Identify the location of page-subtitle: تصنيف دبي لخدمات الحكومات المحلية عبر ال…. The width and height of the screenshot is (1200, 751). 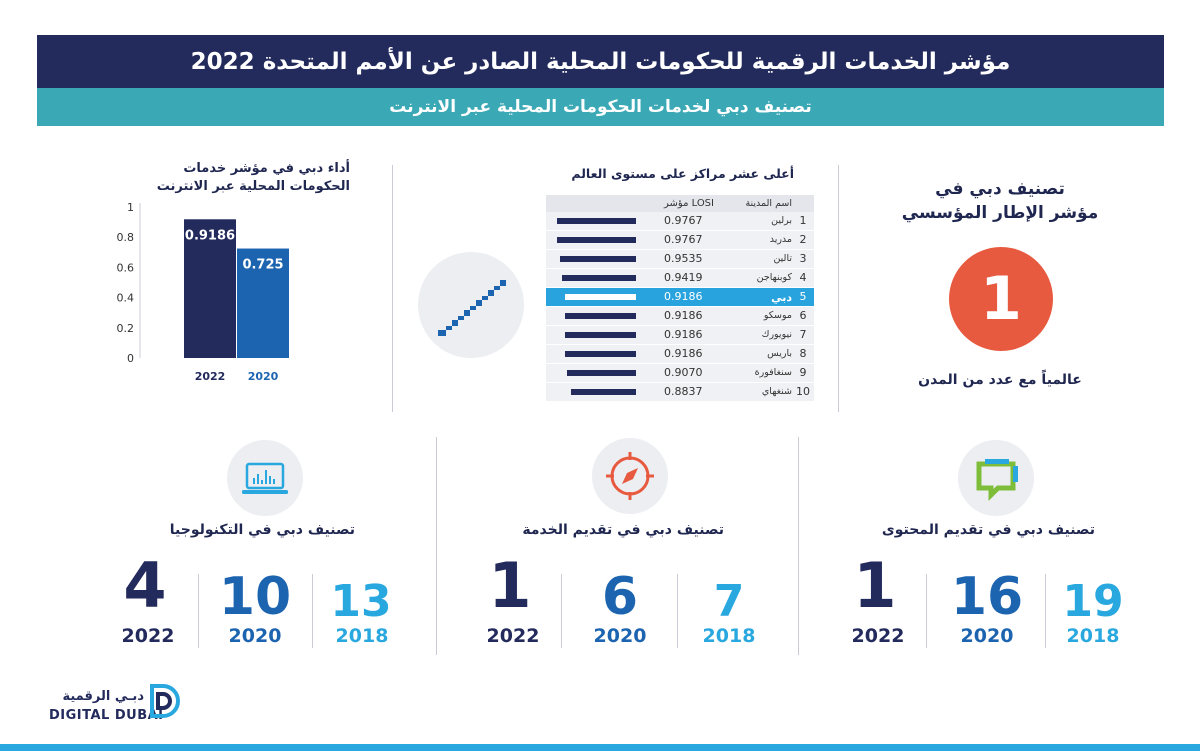
(600, 107).